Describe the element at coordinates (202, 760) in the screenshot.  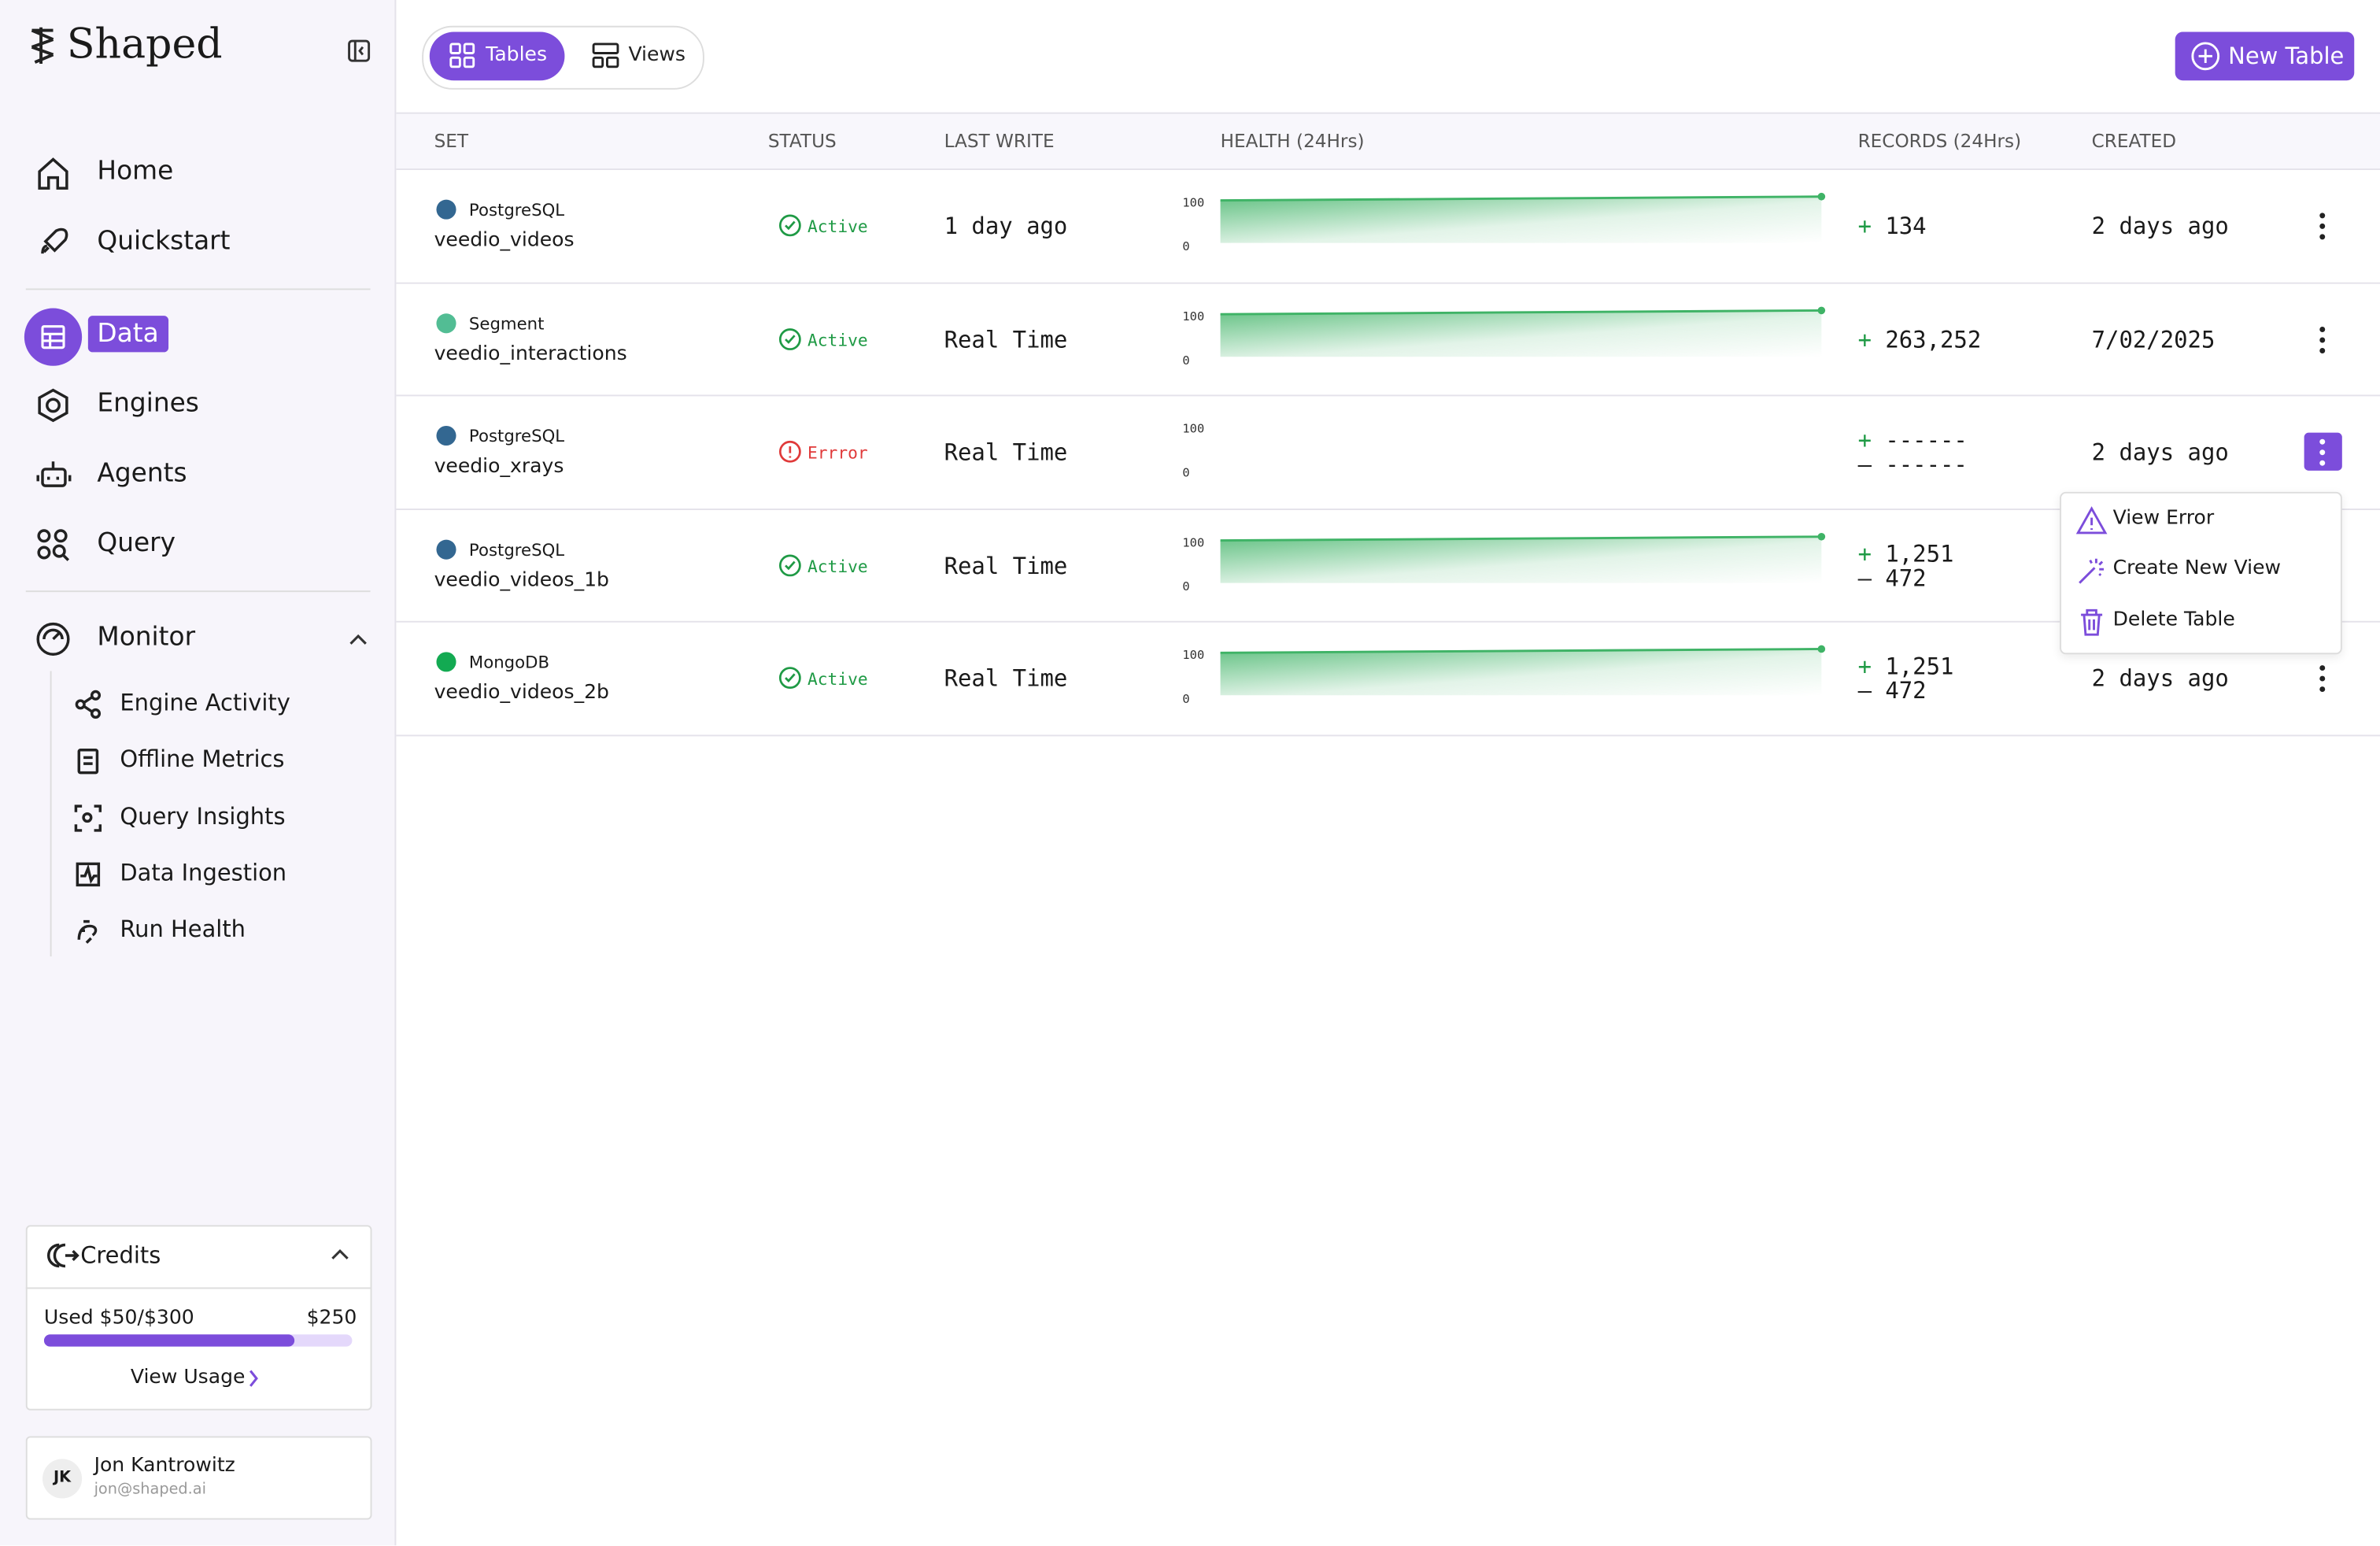
I see `submenu-item: Offline Metrics` at that location.